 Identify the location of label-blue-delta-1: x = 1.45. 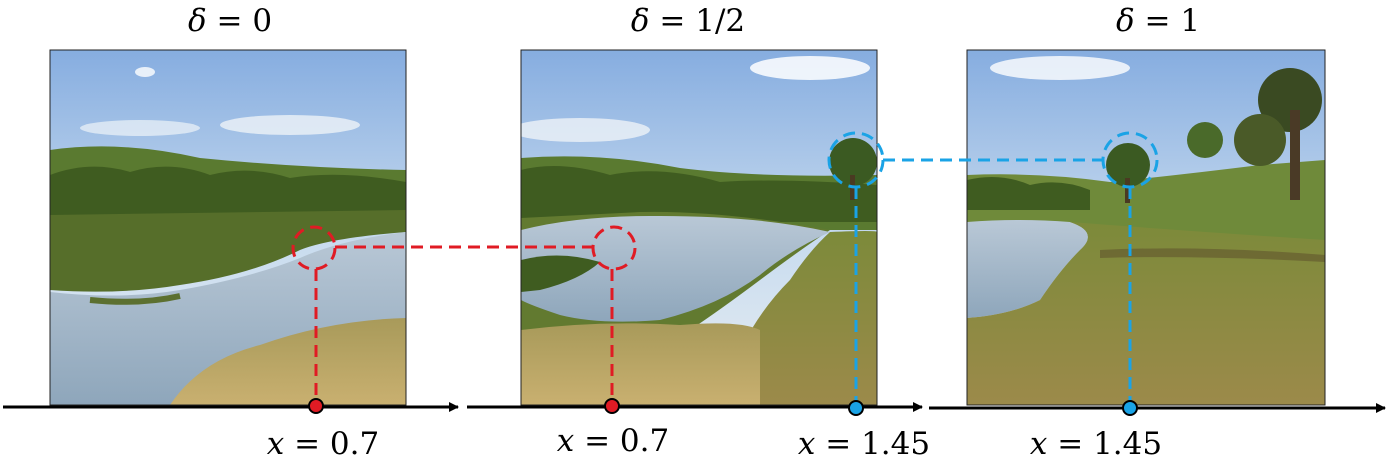
(1096, 444).